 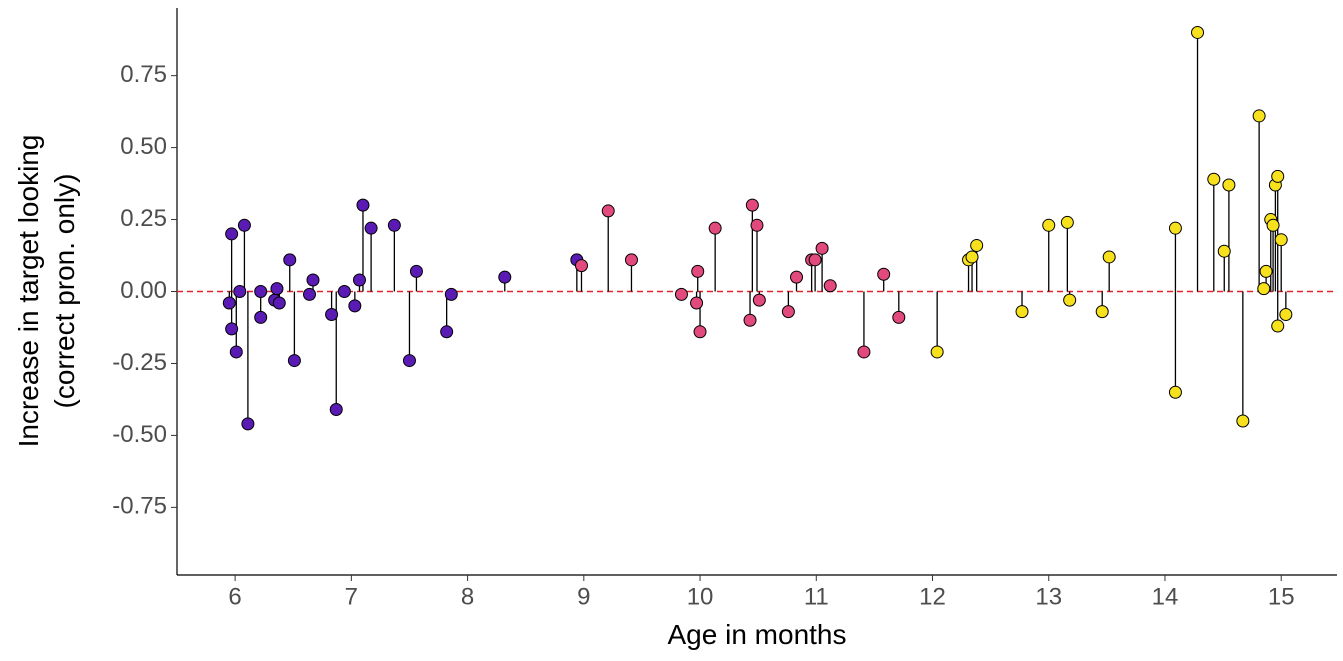 What do you see at coordinates (467, 596) in the screenshot?
I see `x-tick-label: 8` at bounding box center [467, 596].